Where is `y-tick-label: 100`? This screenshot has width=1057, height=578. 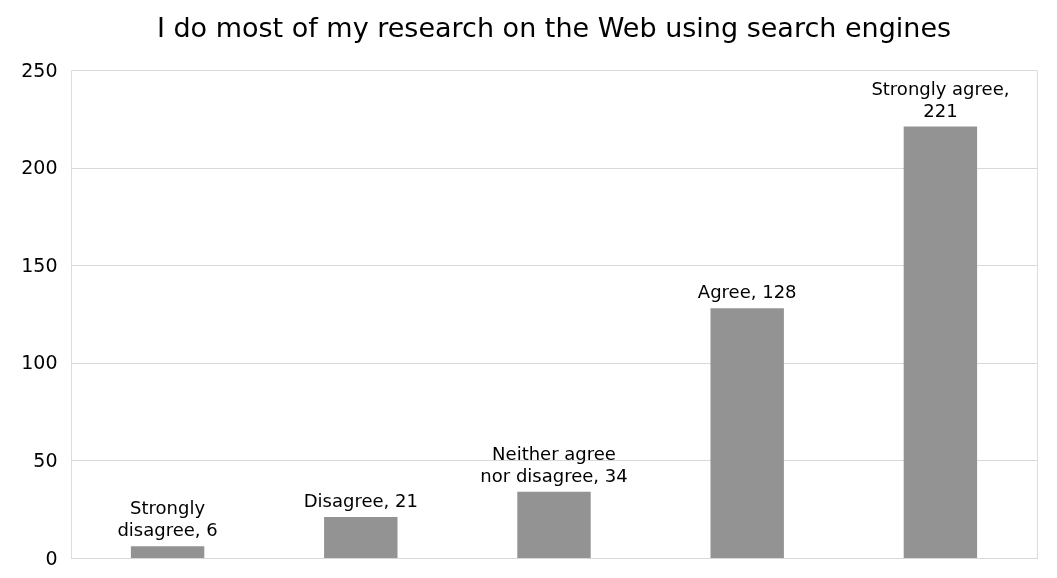
y-tick-label: 100 is located at coordinates (39, 362).